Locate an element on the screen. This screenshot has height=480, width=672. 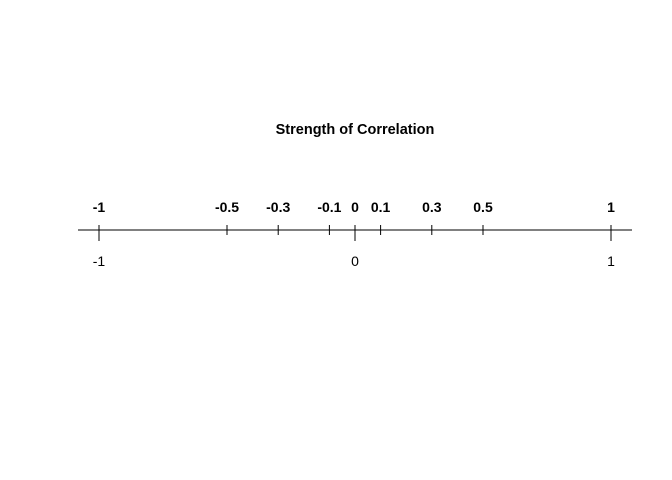
marked-tick-label-1: 1 is located at coordinates (611, 207).